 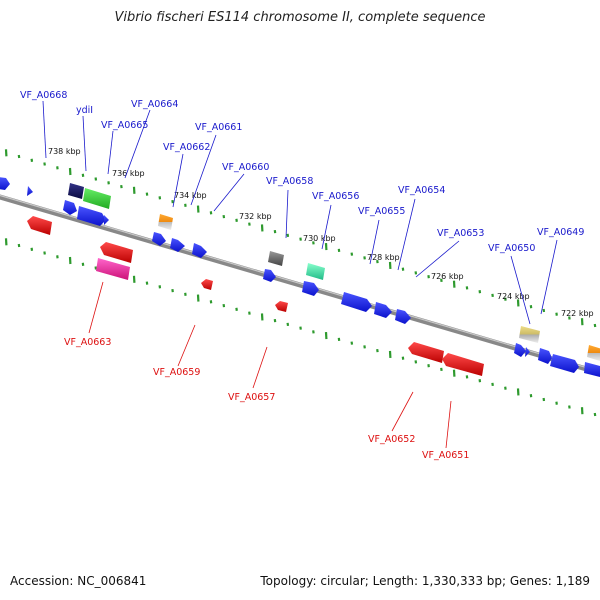 I want to click on gene-label-forward: VF_A0653, so click(x=460, y=233).